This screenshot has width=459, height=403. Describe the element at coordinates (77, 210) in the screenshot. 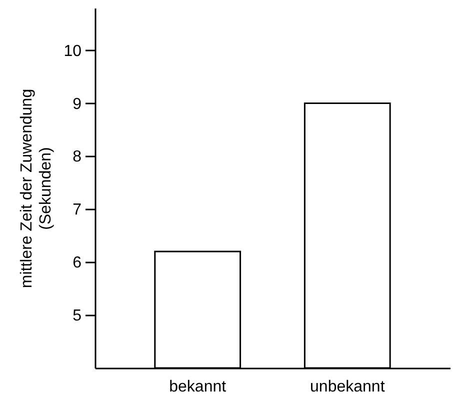

I see `y-tick-label: 7` at that location.